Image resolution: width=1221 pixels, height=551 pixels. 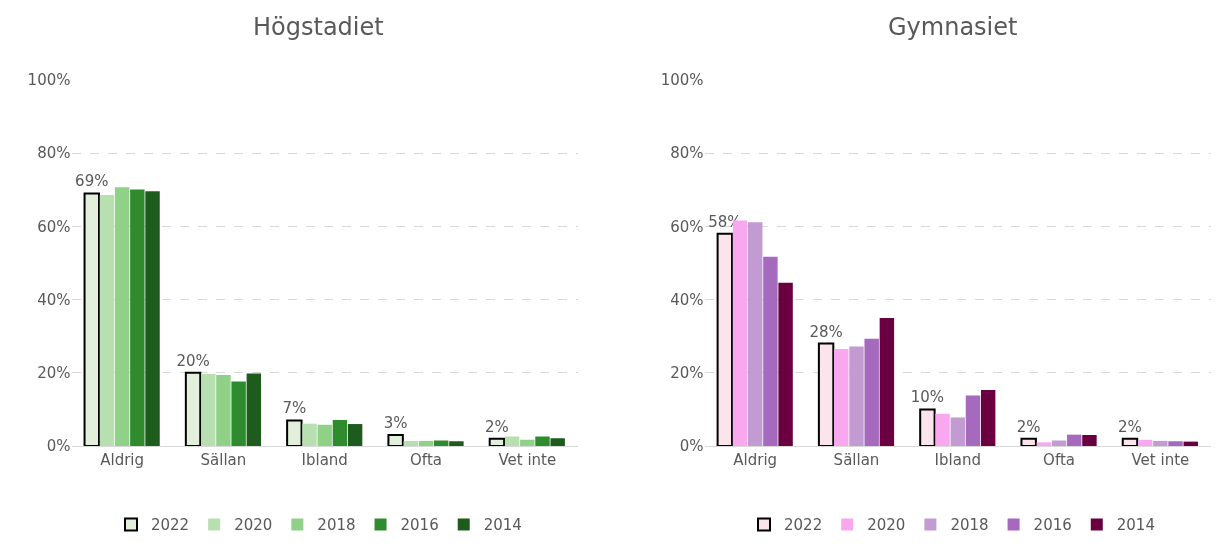 What do you see at coordinates (927, 397) in the screenshot?
I see `data-label: 10%` at bounding box center [927, 397].